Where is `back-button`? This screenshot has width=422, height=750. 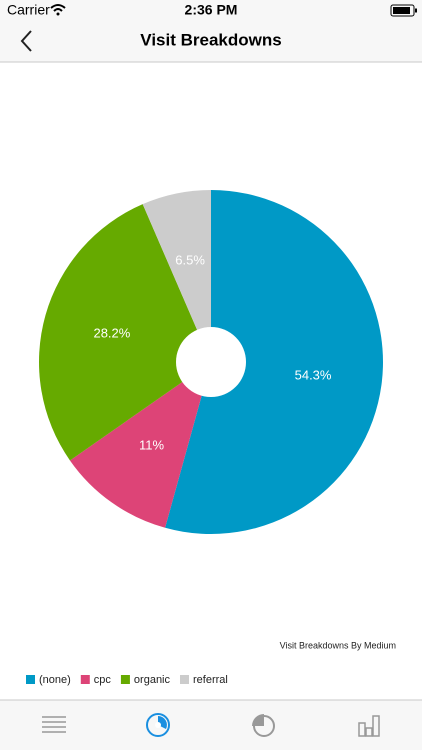 back-button is located at coordinates (26, 41).